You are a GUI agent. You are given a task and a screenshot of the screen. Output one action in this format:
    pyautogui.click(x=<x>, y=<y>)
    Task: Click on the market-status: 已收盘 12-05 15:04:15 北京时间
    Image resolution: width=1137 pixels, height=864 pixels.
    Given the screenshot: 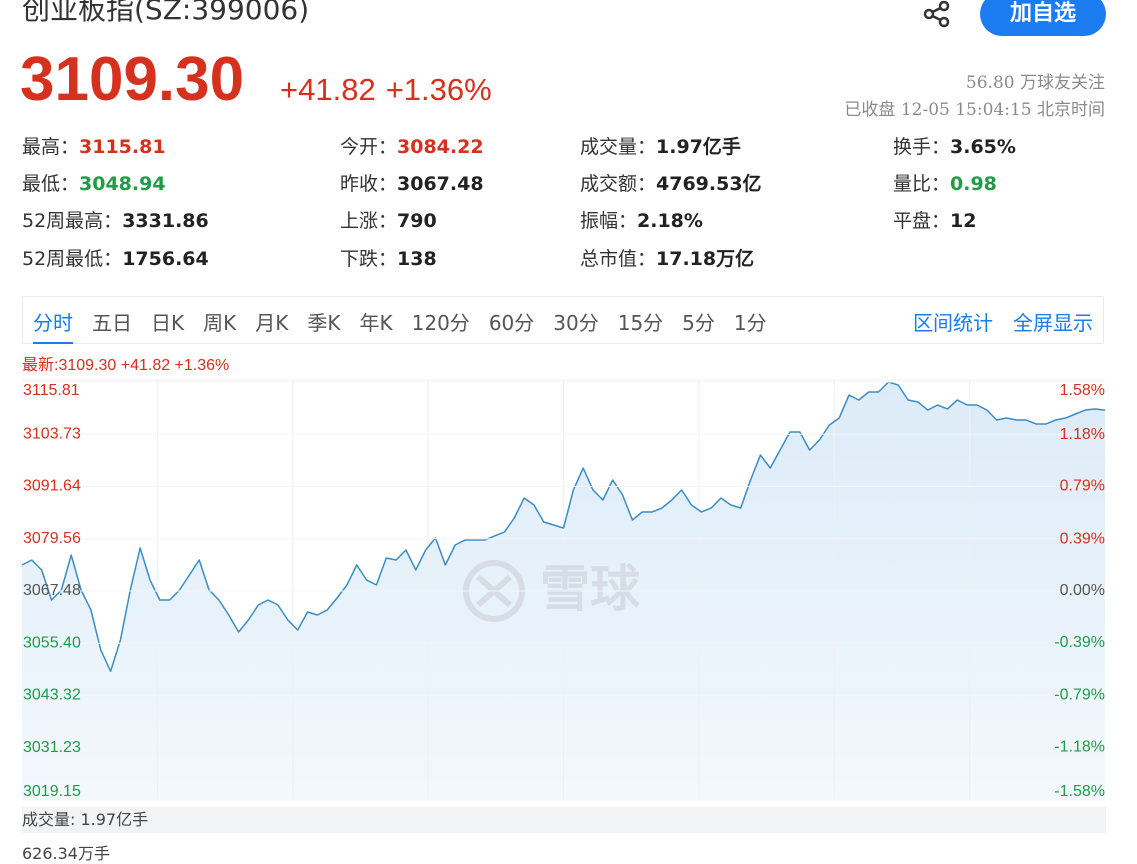 What is the action you would take?
    pyautogui.click(x=974, y=110)
    